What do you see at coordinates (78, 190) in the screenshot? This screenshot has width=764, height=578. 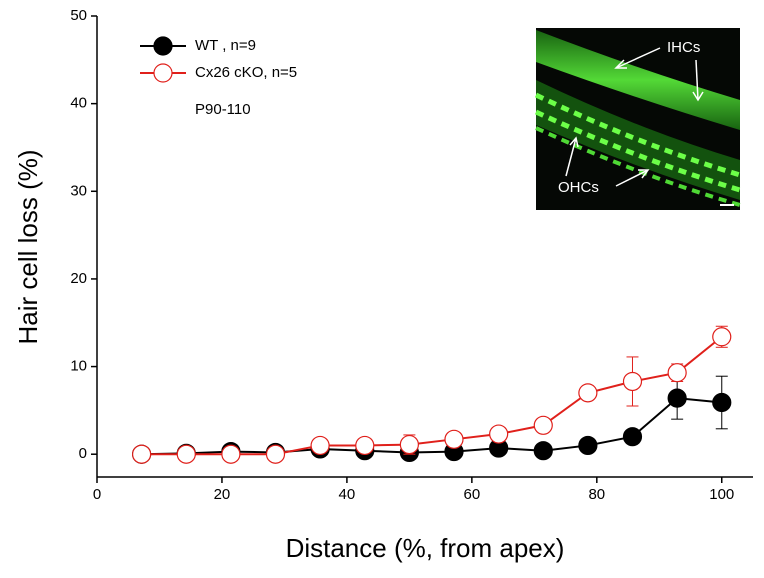 I see `y-tick-label: 30` at bounding box center [78, 190].